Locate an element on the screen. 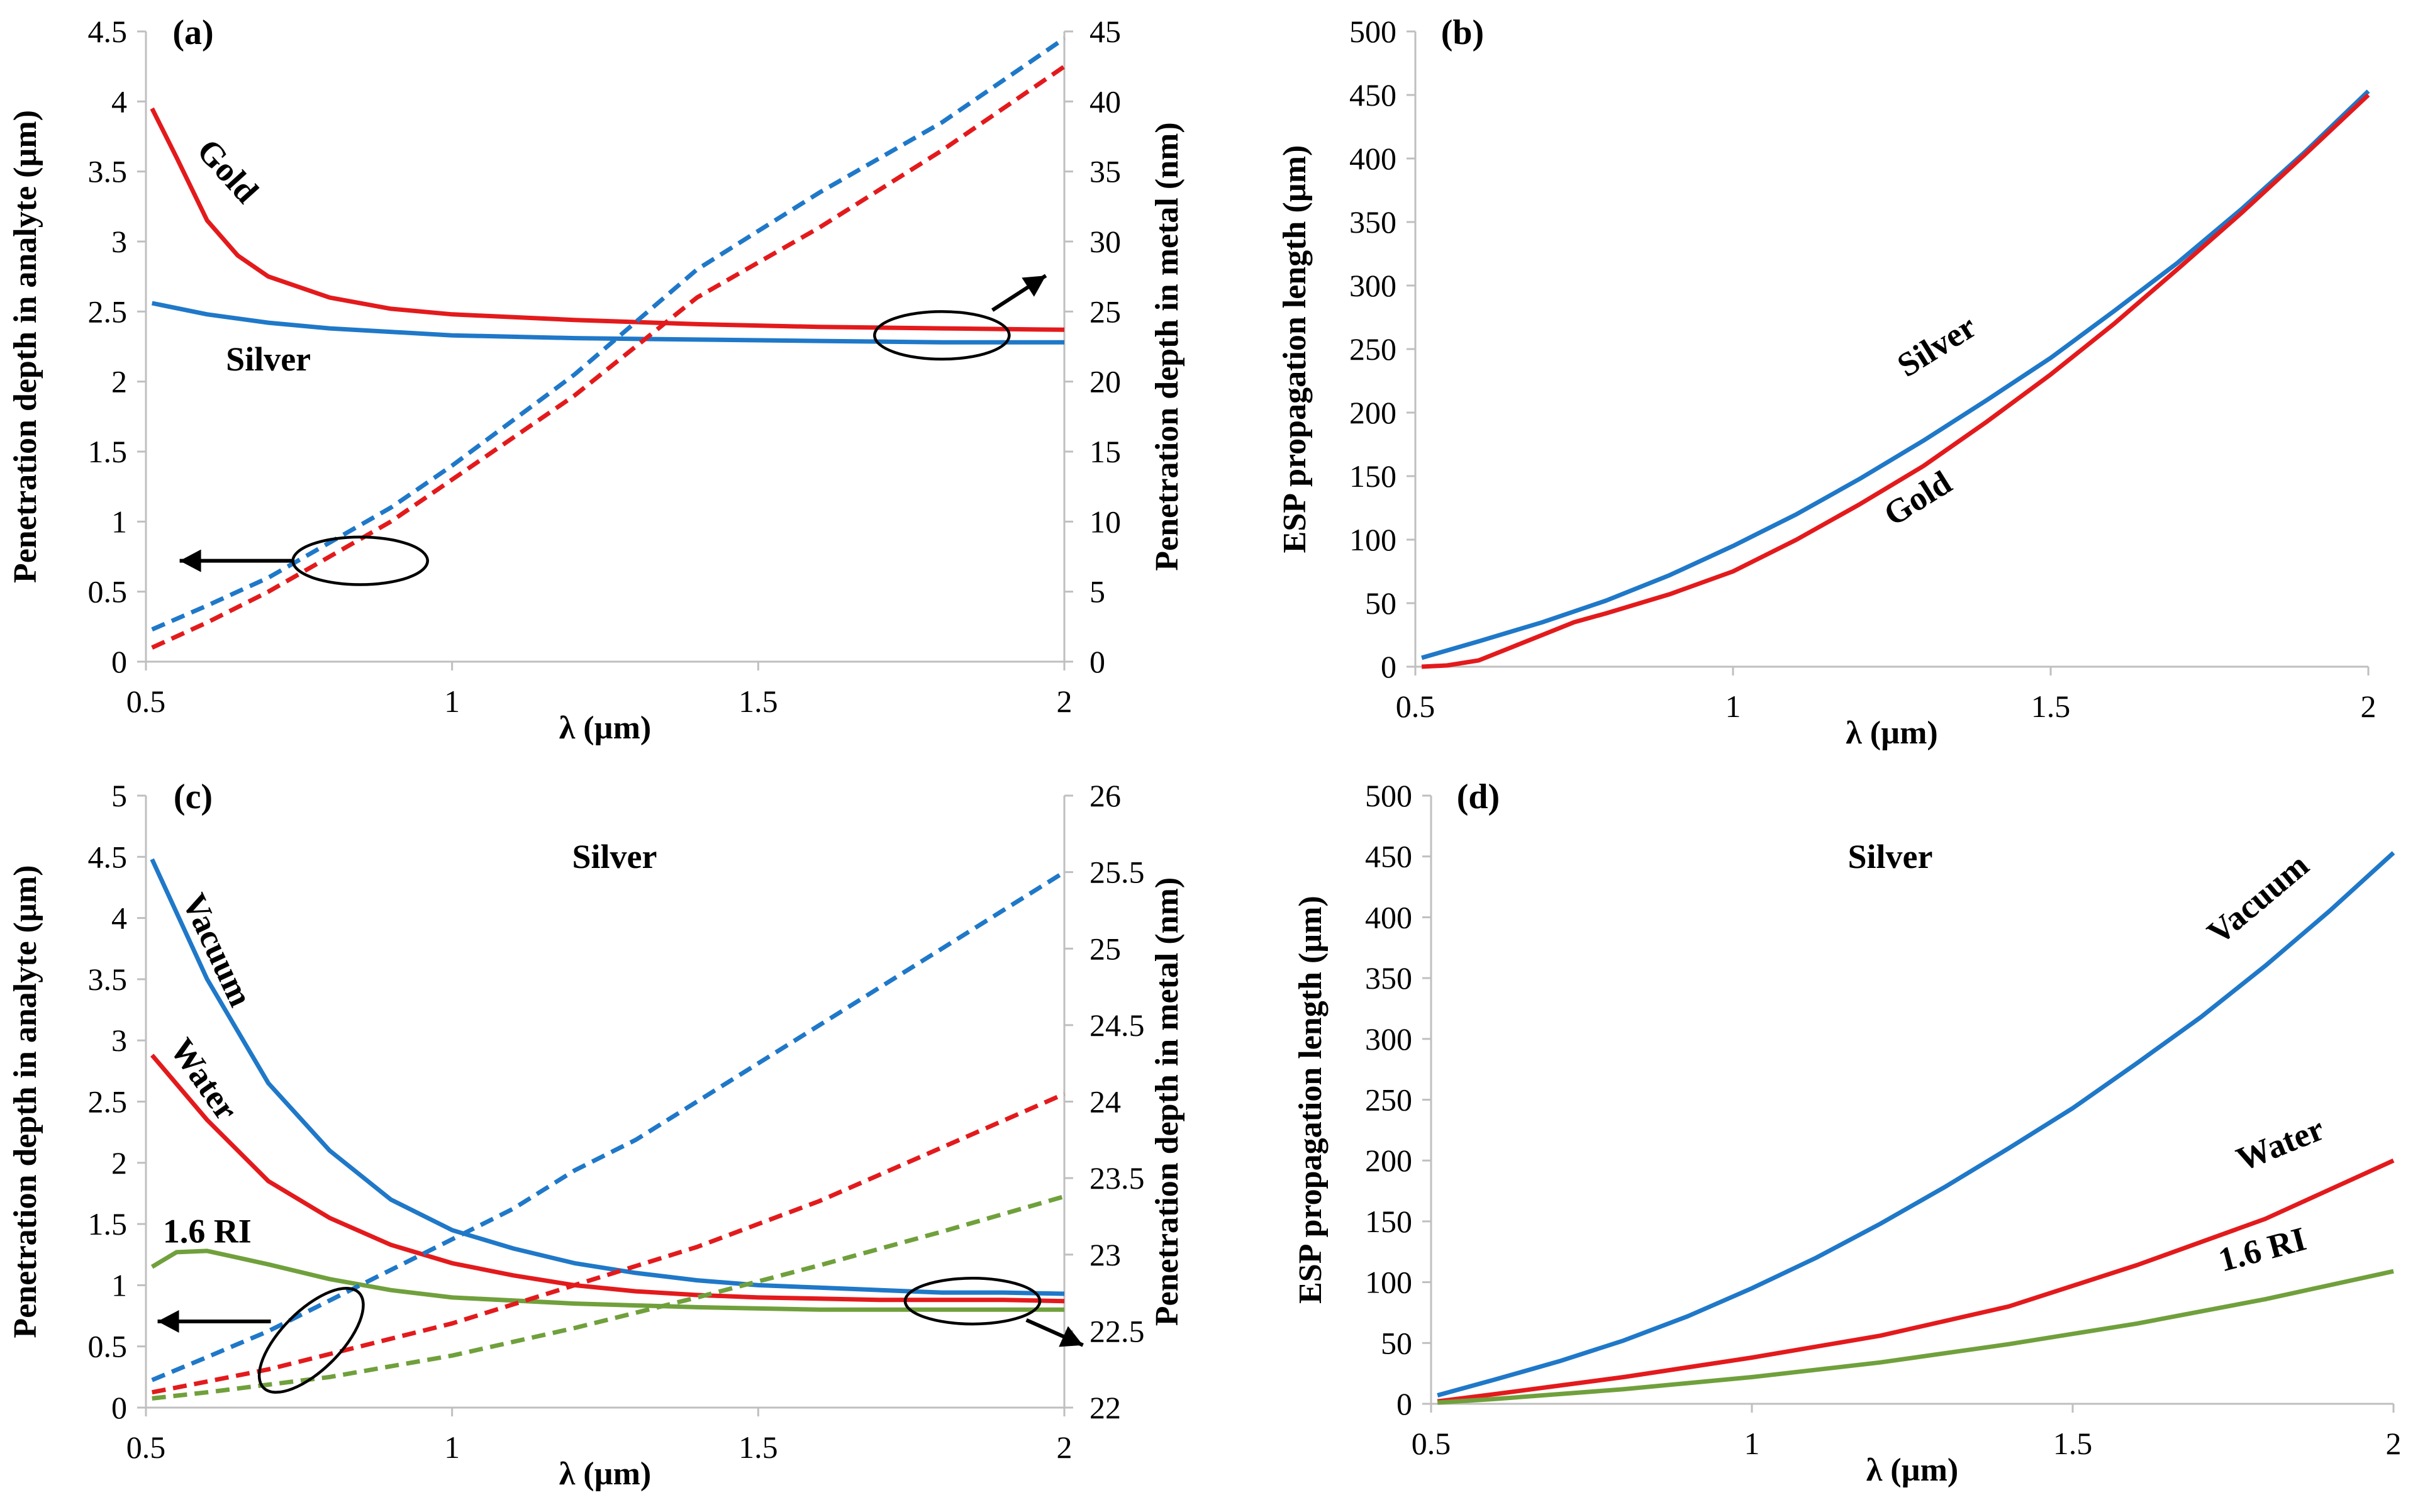  series-line-vacuum-metal is located at coordinates (608, 1126).